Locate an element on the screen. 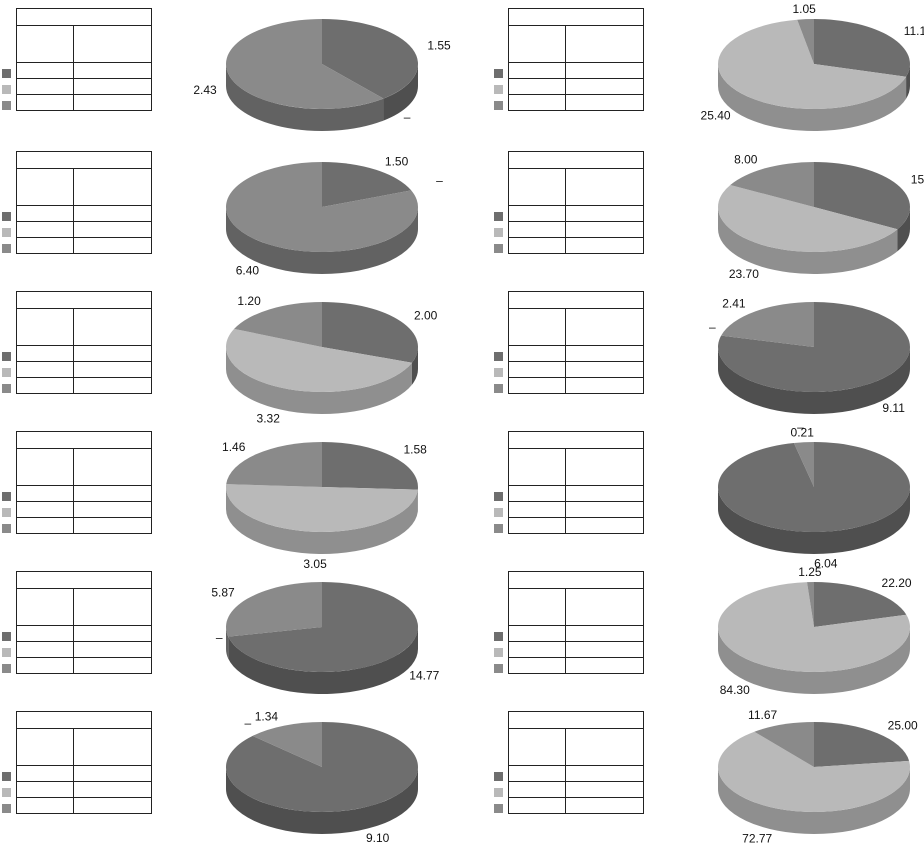  data-label-norma: 9.11 is located at coordinates (893, 408).